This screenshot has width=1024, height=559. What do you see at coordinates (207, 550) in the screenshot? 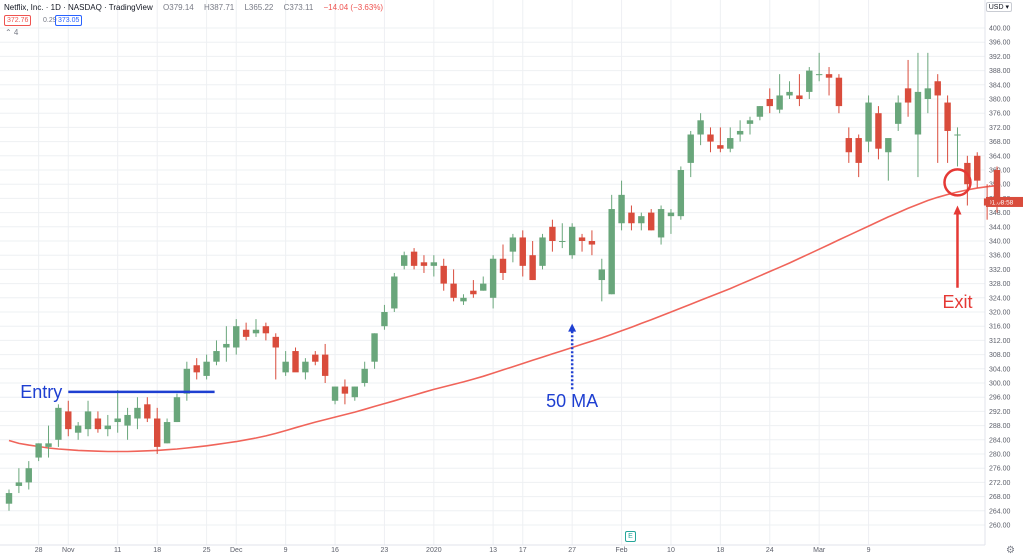
I see `time-tick-label: 25` at bounding box center [207, 550].